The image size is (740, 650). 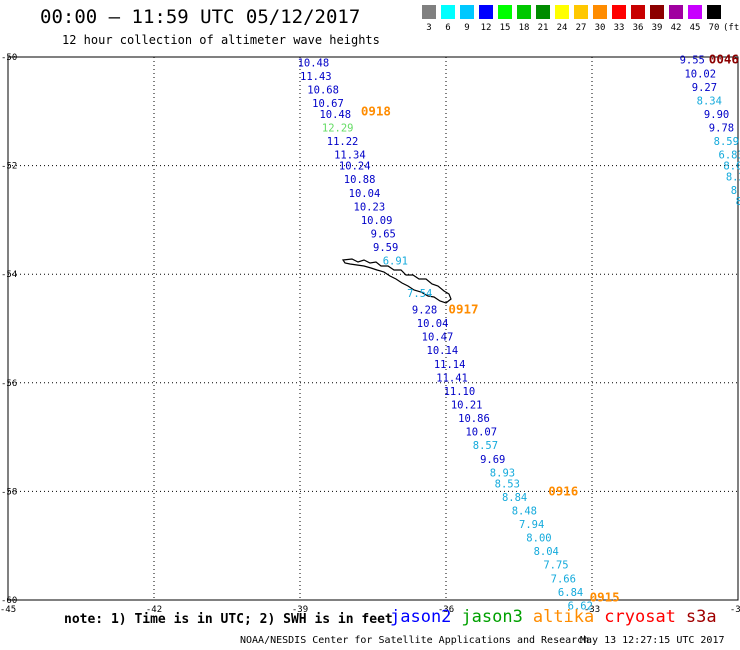 What do you see at coordinates (395, 262) in the screenshot?
I see `swh-value: 6.91` at bounding box center [395, 262].